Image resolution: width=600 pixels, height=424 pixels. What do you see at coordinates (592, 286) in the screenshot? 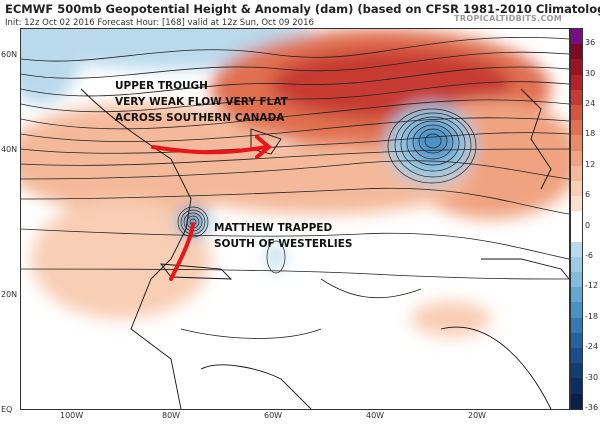
I see `colorbar-tick: -12` at bounding box center [592, 286].